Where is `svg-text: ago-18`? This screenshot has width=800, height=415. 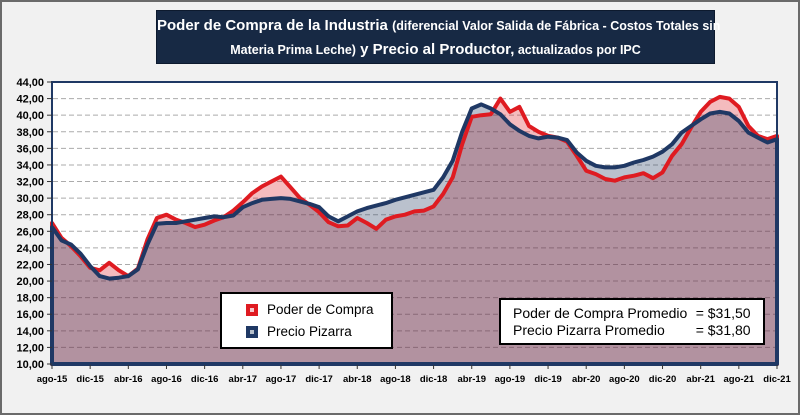
svg-text: ago-18 is located at coordinates (395, 379).